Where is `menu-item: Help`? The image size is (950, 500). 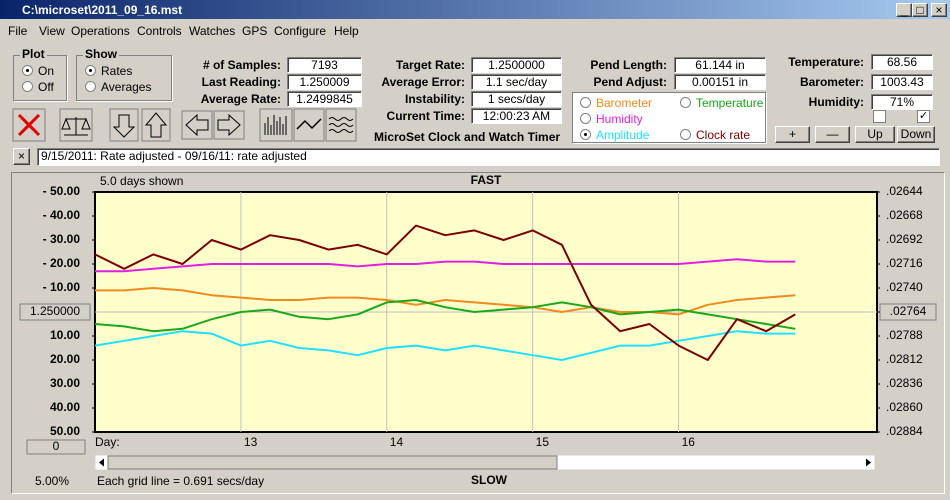
menu-item: Help is located at coordinates (346, 31).